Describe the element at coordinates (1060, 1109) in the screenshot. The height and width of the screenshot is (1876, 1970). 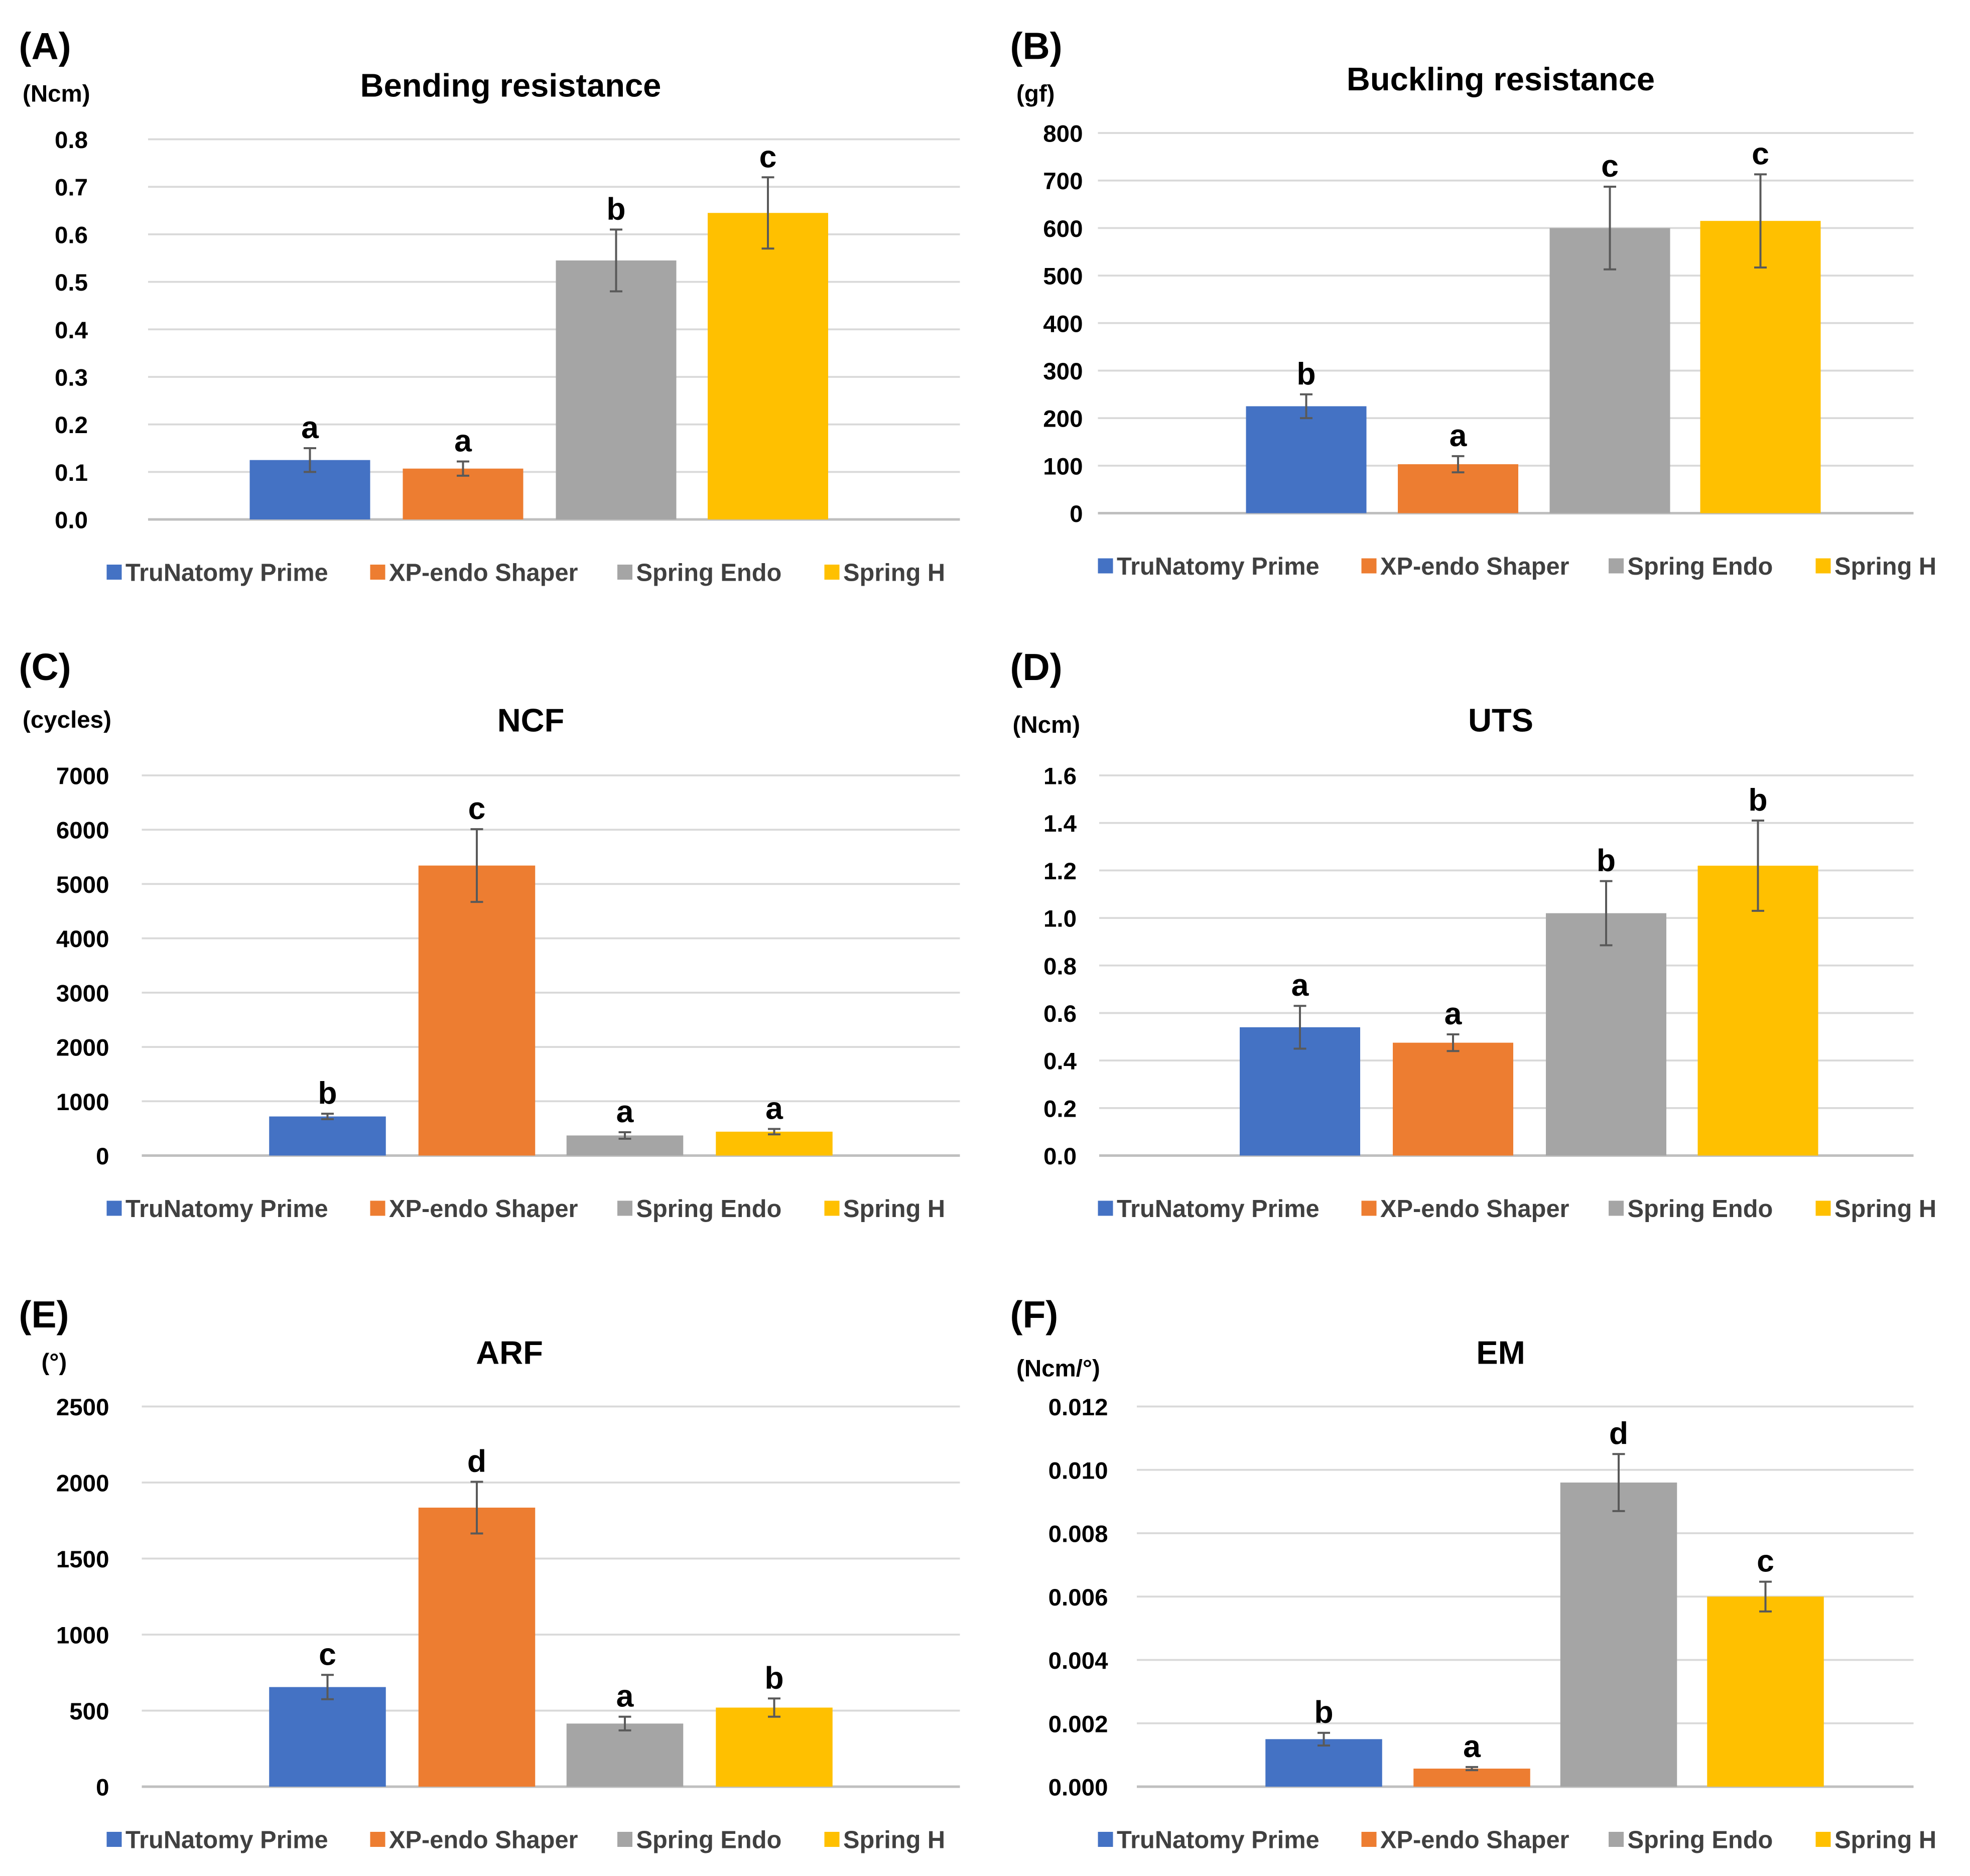
I see `y-tick-label: 0.2` at that location.